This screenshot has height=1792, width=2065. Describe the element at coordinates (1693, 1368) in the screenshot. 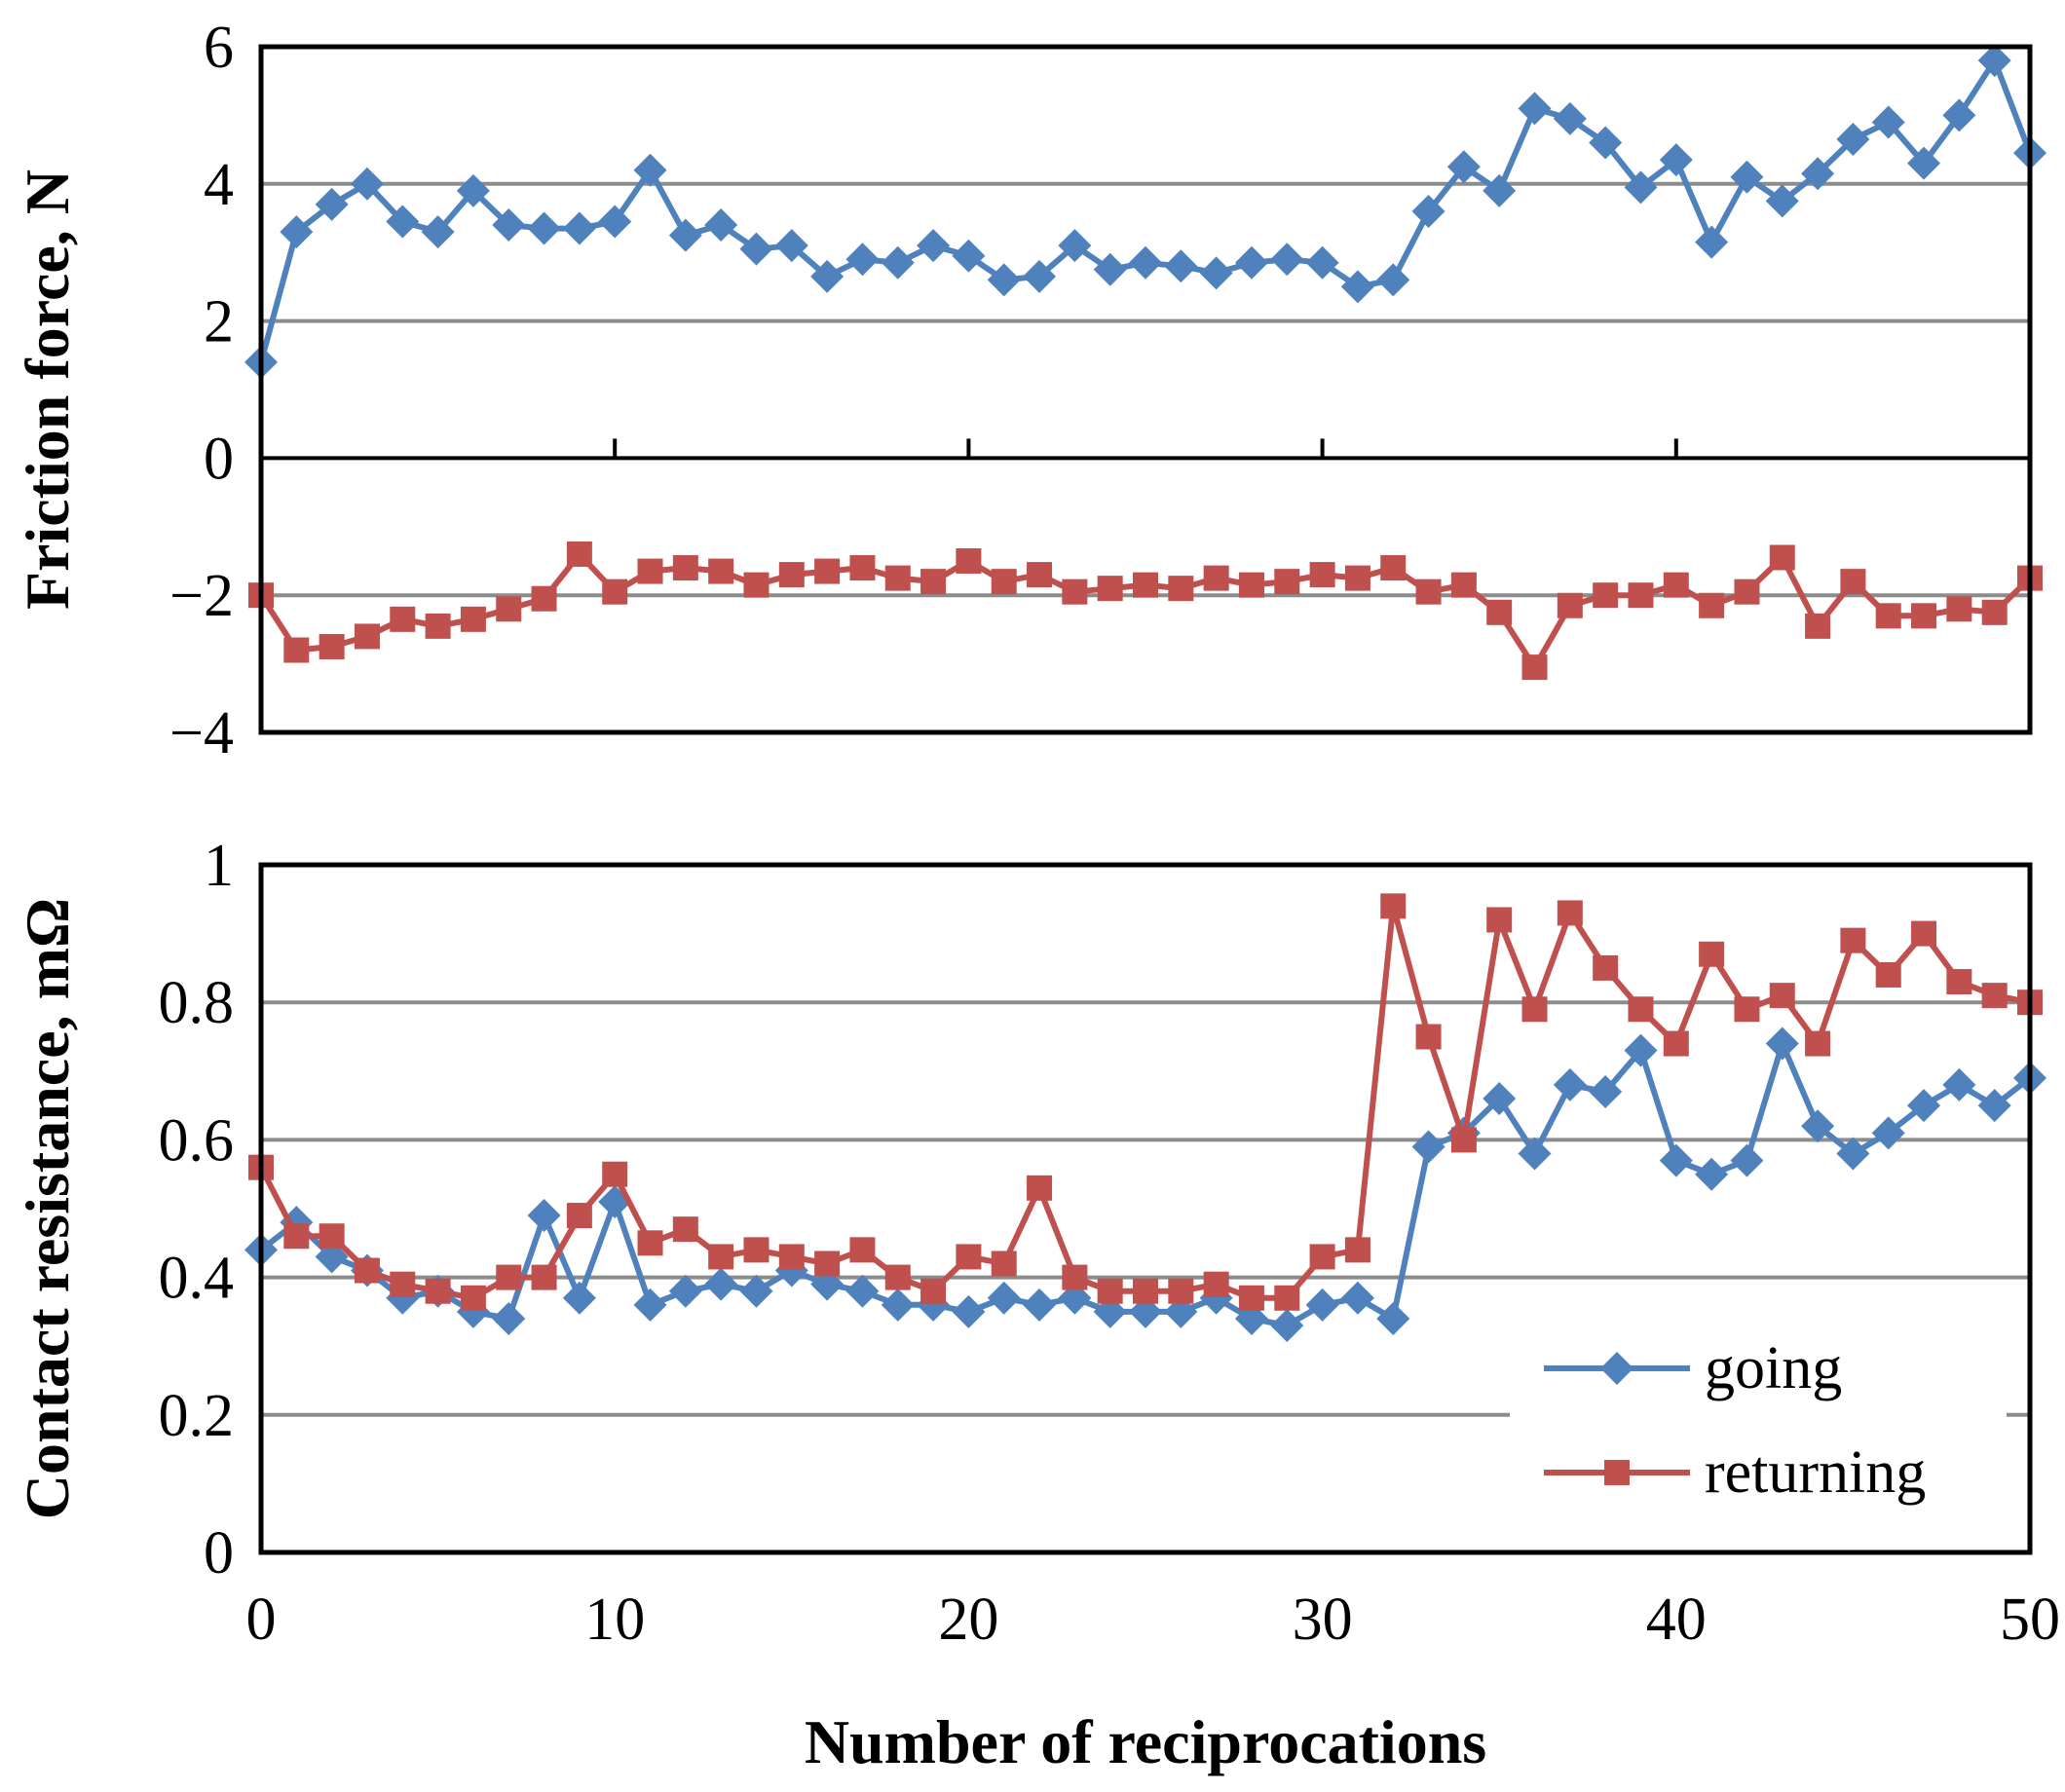

I see `legend-entry-going: going` at that location.